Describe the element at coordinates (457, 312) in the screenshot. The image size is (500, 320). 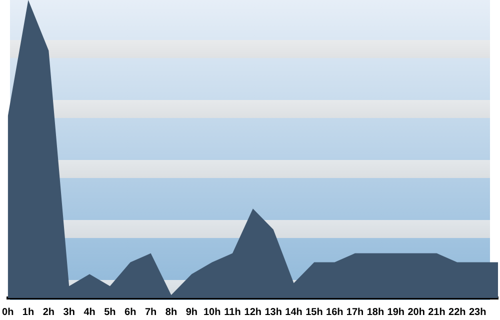
I see `x-tick-label: 22h` at that location.